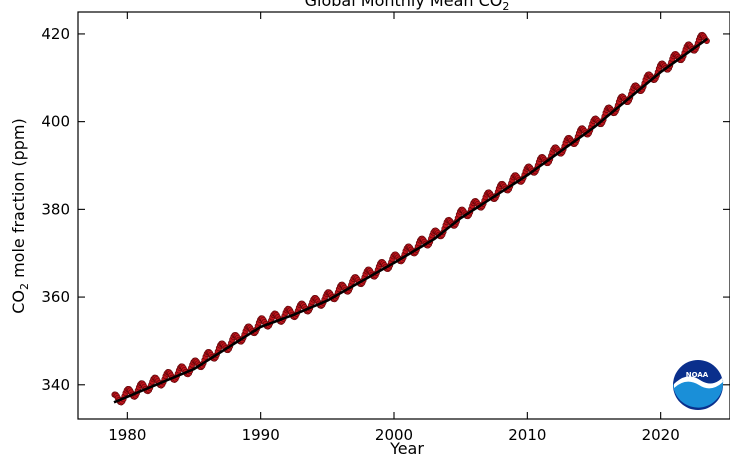 The image size is (730, 458). I want to click on y-axis-label-subscript: 2, so click(24, 286).